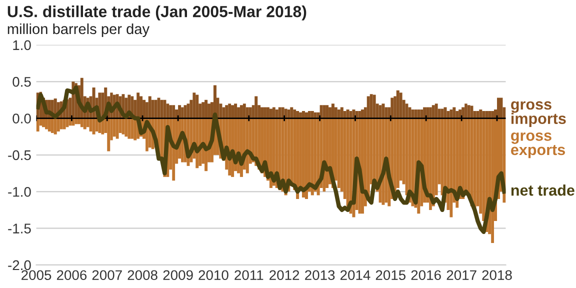  What do you see at coordinates (249, 275) in the screenshot?
I see `x-tick-label: 2011` at bounding box center [249, 275].